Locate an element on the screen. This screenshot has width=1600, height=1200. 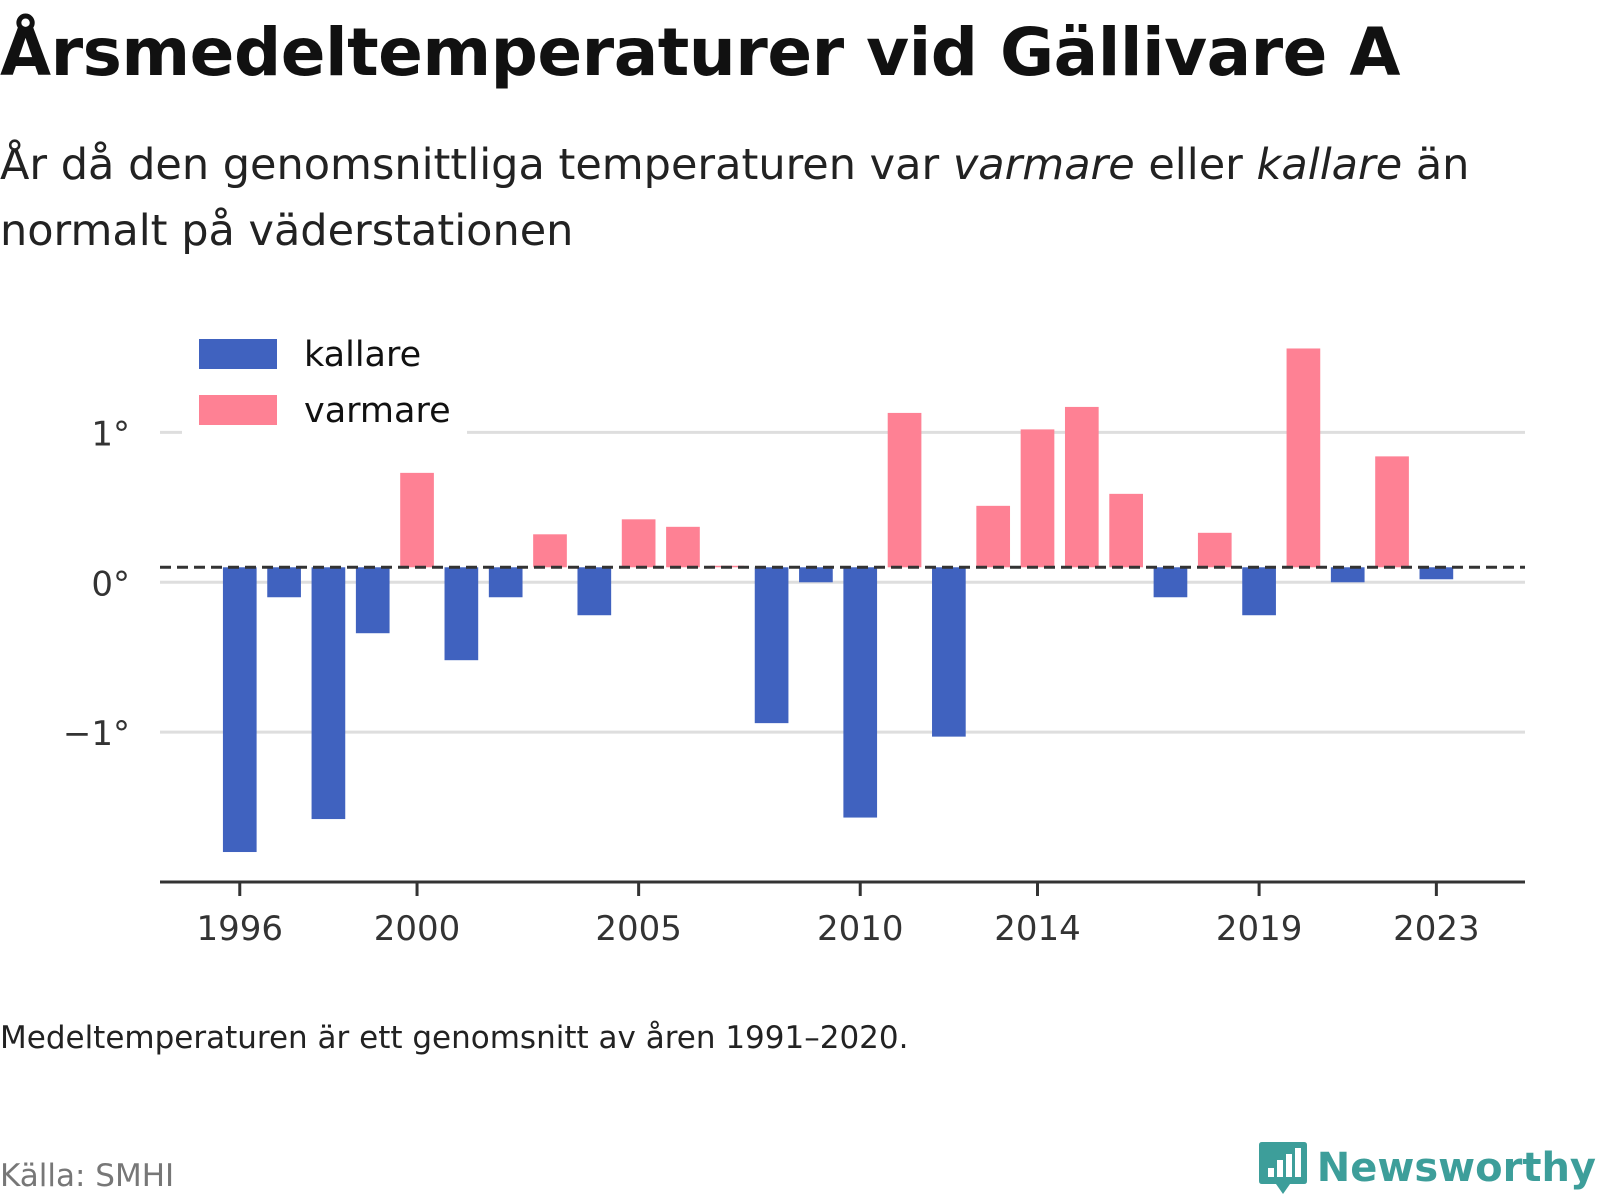
bar-2016 is located at coordinates (1126, 530).